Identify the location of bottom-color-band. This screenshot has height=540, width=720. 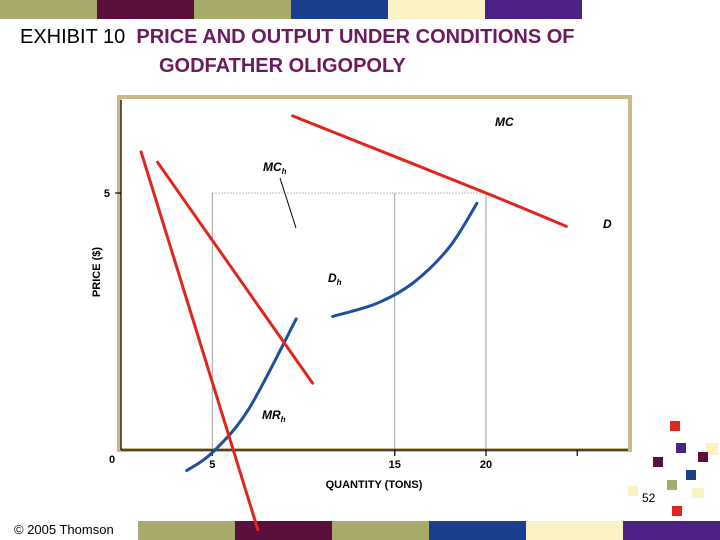
(429, 530).